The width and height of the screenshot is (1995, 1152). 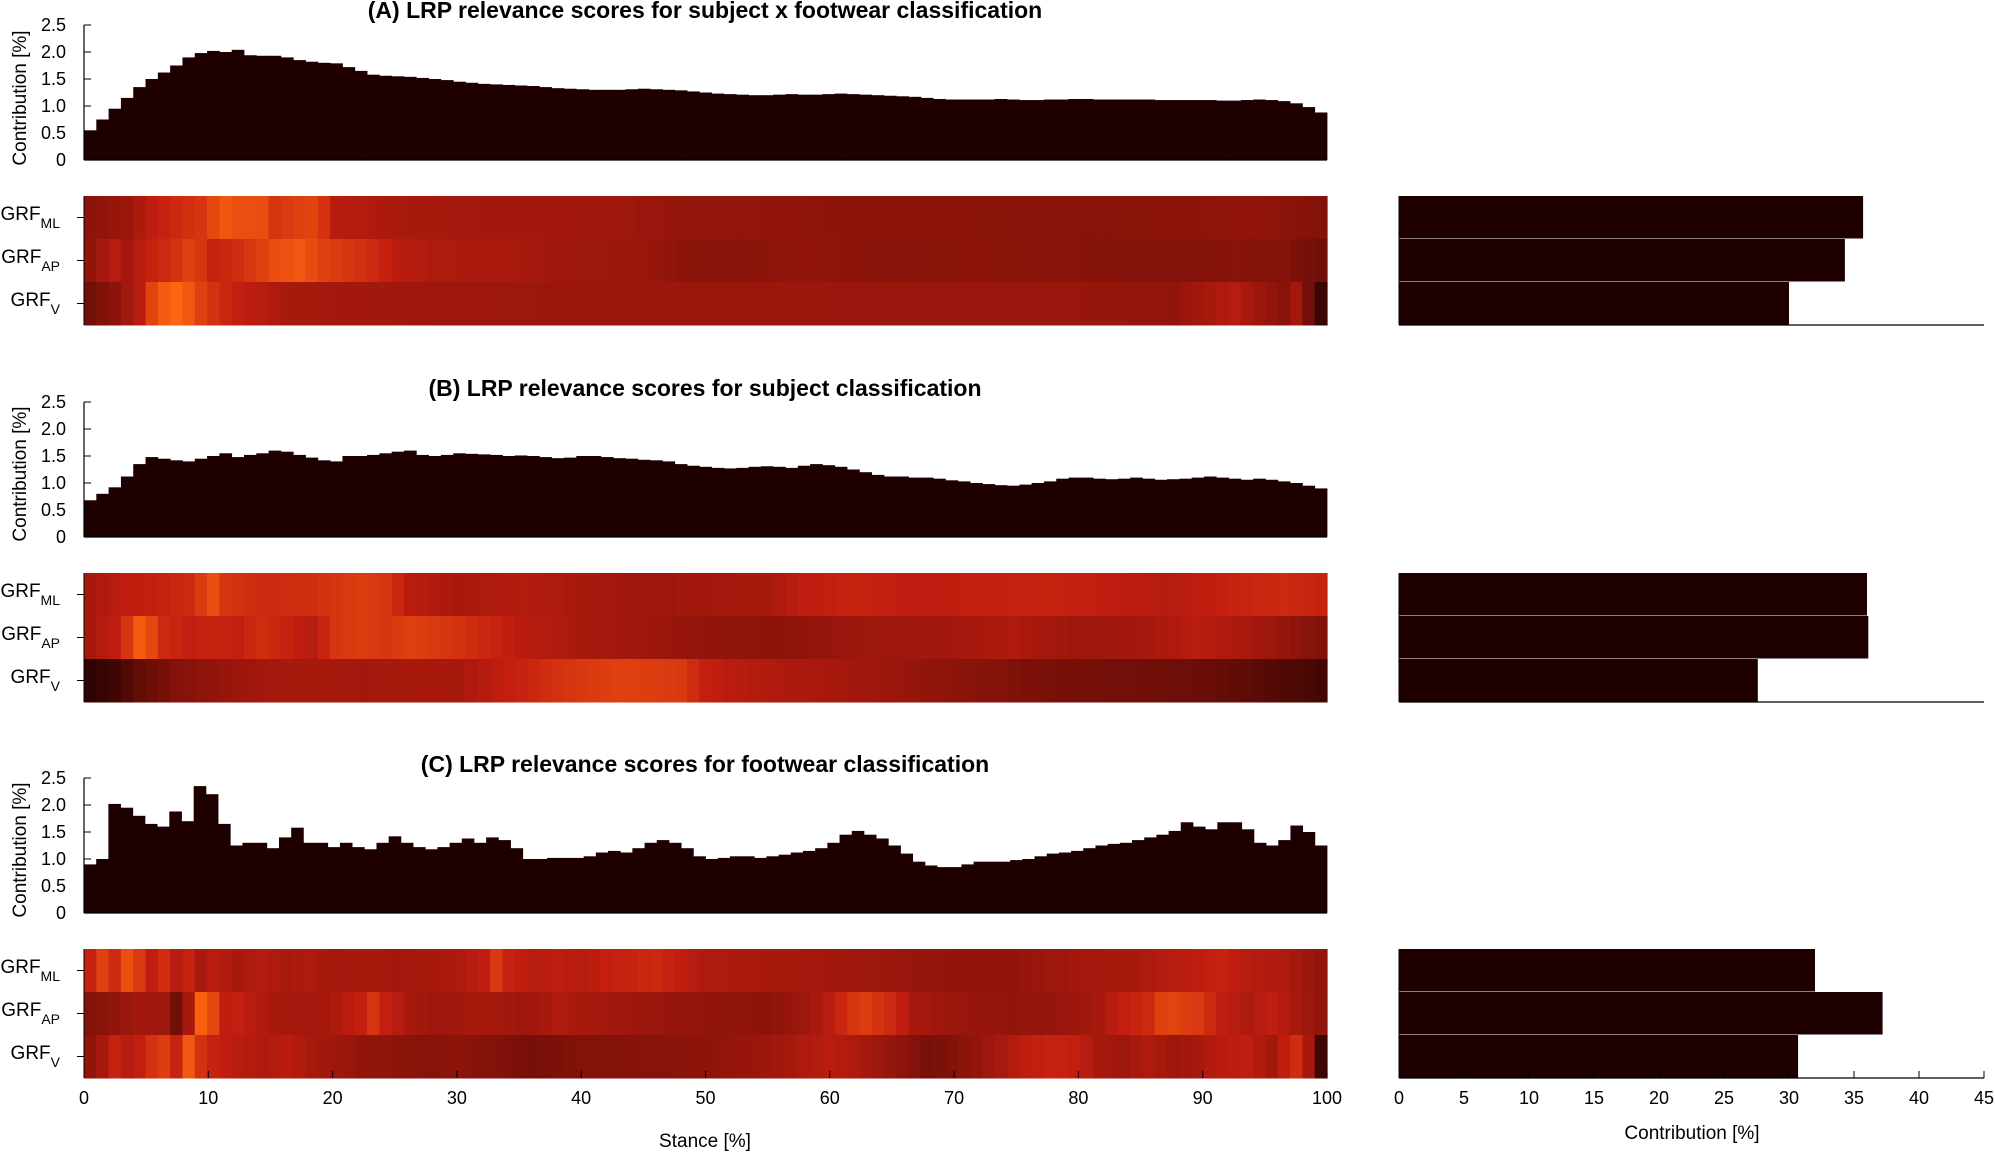 What do you see at coordinates (1327, 1098) in the screenshot?
I see `stance-tick-label: 100` at bounding box center [1327, 1098].